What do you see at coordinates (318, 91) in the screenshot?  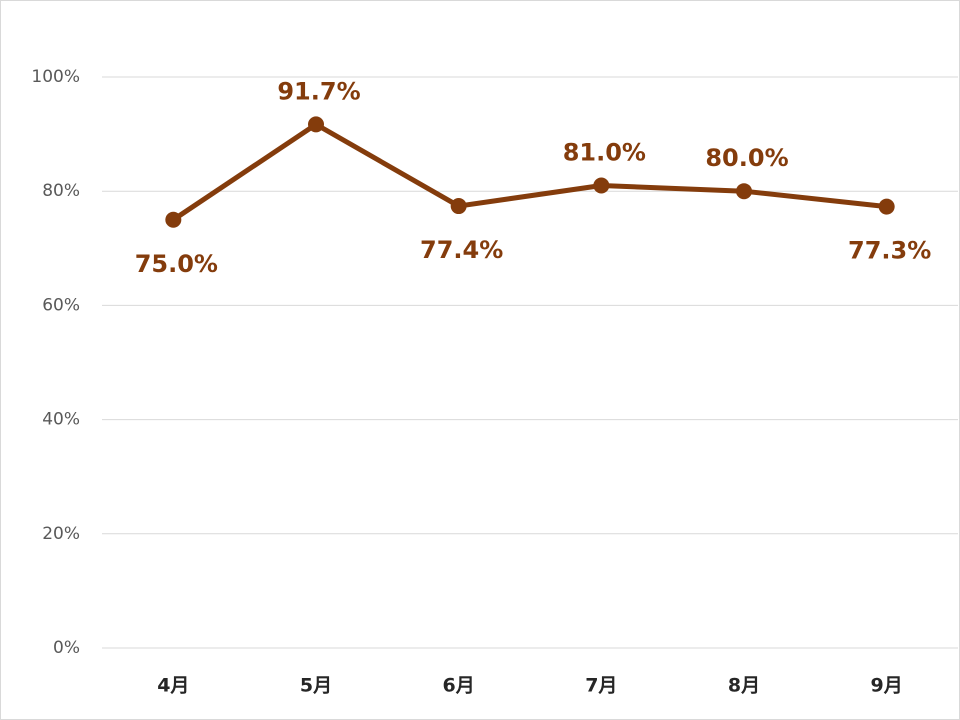 I see `value-label: 91.7%` at bounding box center [318, 91].